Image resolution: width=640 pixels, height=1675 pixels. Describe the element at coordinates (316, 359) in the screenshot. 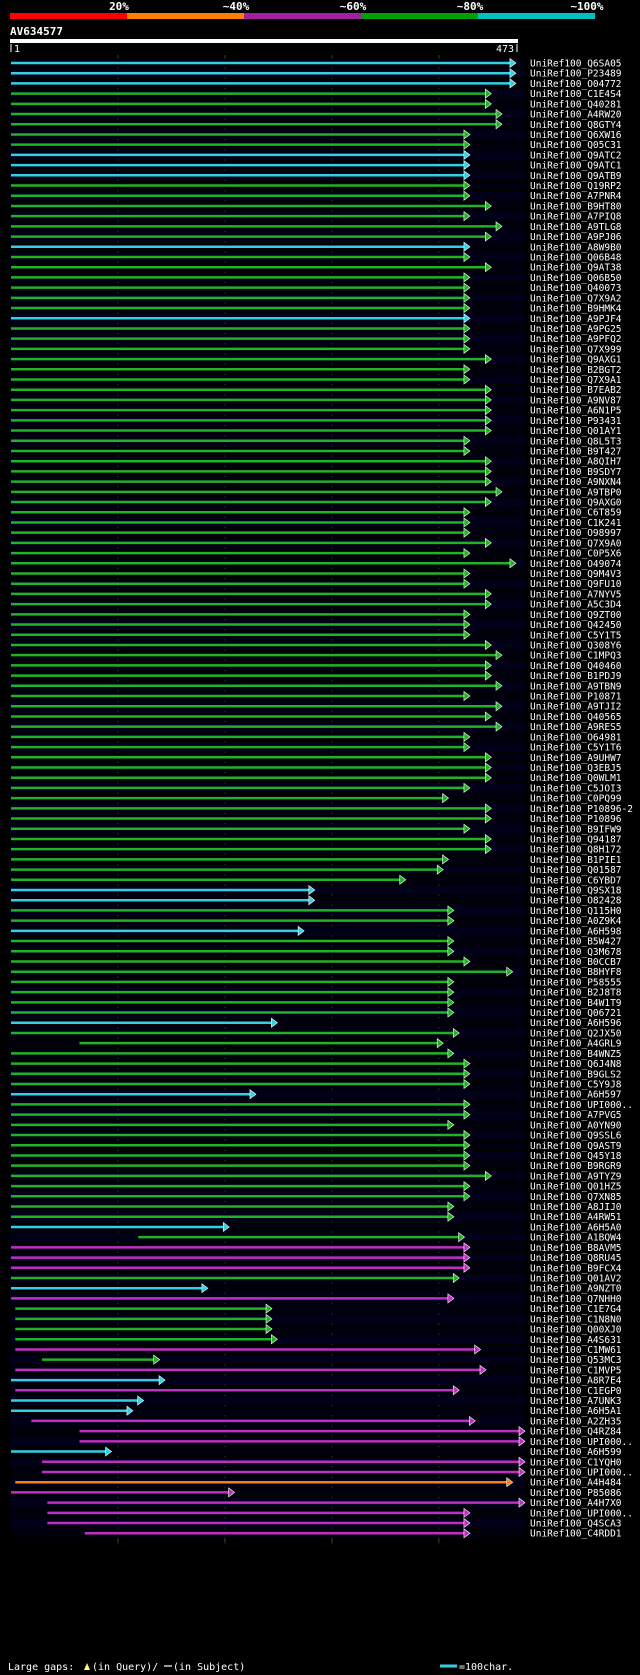

I see `hit-row: UniRef100_Q9AXG1` at that location.